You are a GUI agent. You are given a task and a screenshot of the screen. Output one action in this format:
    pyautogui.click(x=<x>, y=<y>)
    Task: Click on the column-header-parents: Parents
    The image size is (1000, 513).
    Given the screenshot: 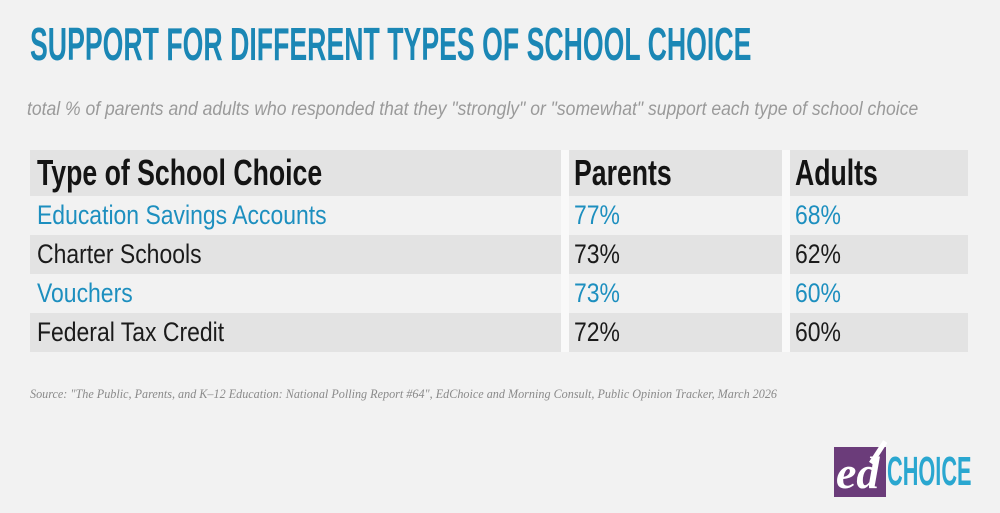 What is the action you would take?
    pyautogui.click(x=673, y=173)
    